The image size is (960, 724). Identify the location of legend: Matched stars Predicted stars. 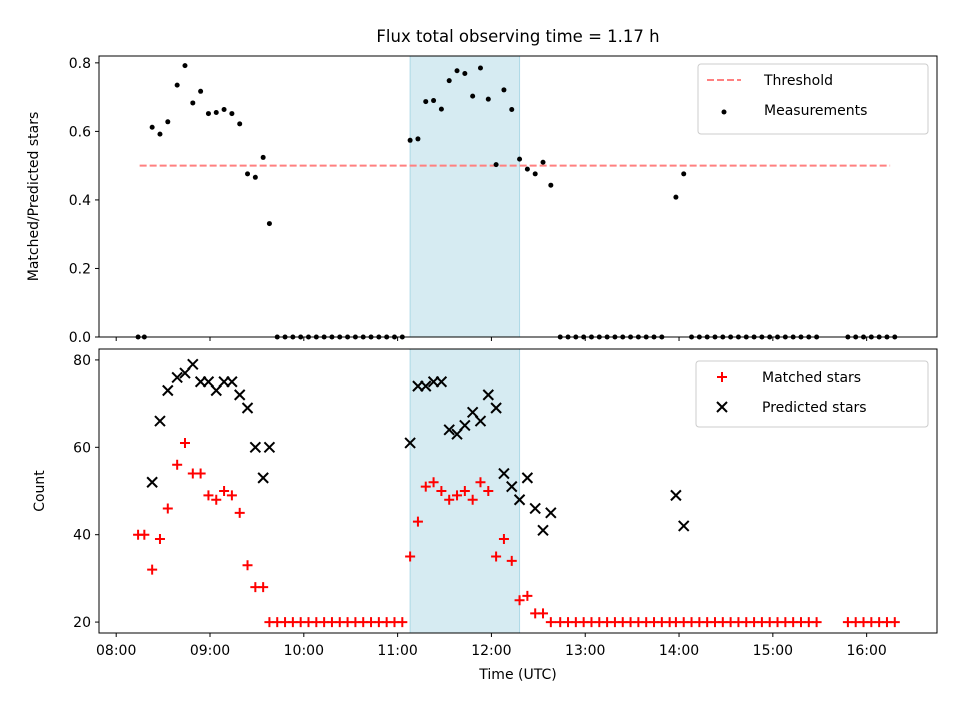
(812, 394).